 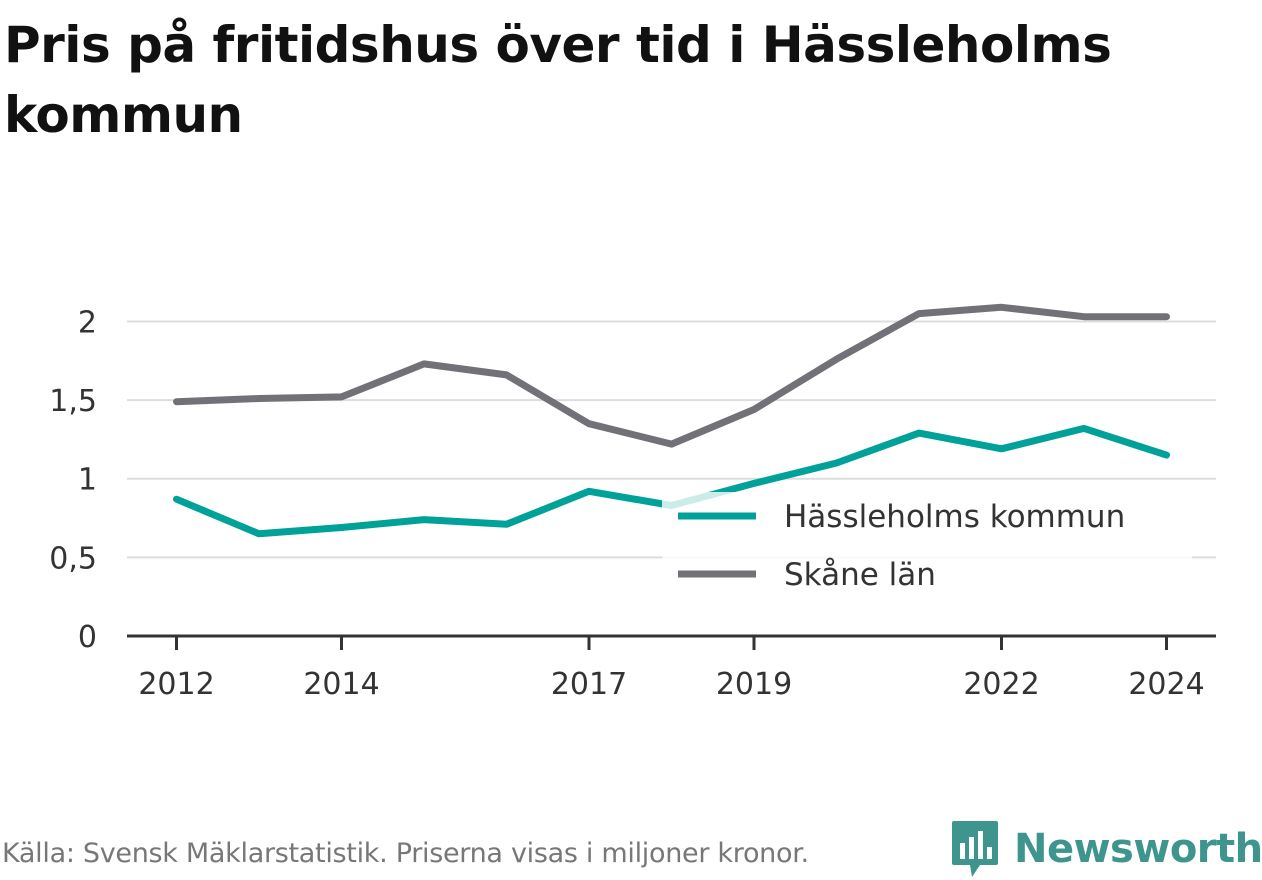 What do you see at coordinates (87, 637) in the screenshot?
I see `y-tick-label: 0` at bounding box center [87, 637].